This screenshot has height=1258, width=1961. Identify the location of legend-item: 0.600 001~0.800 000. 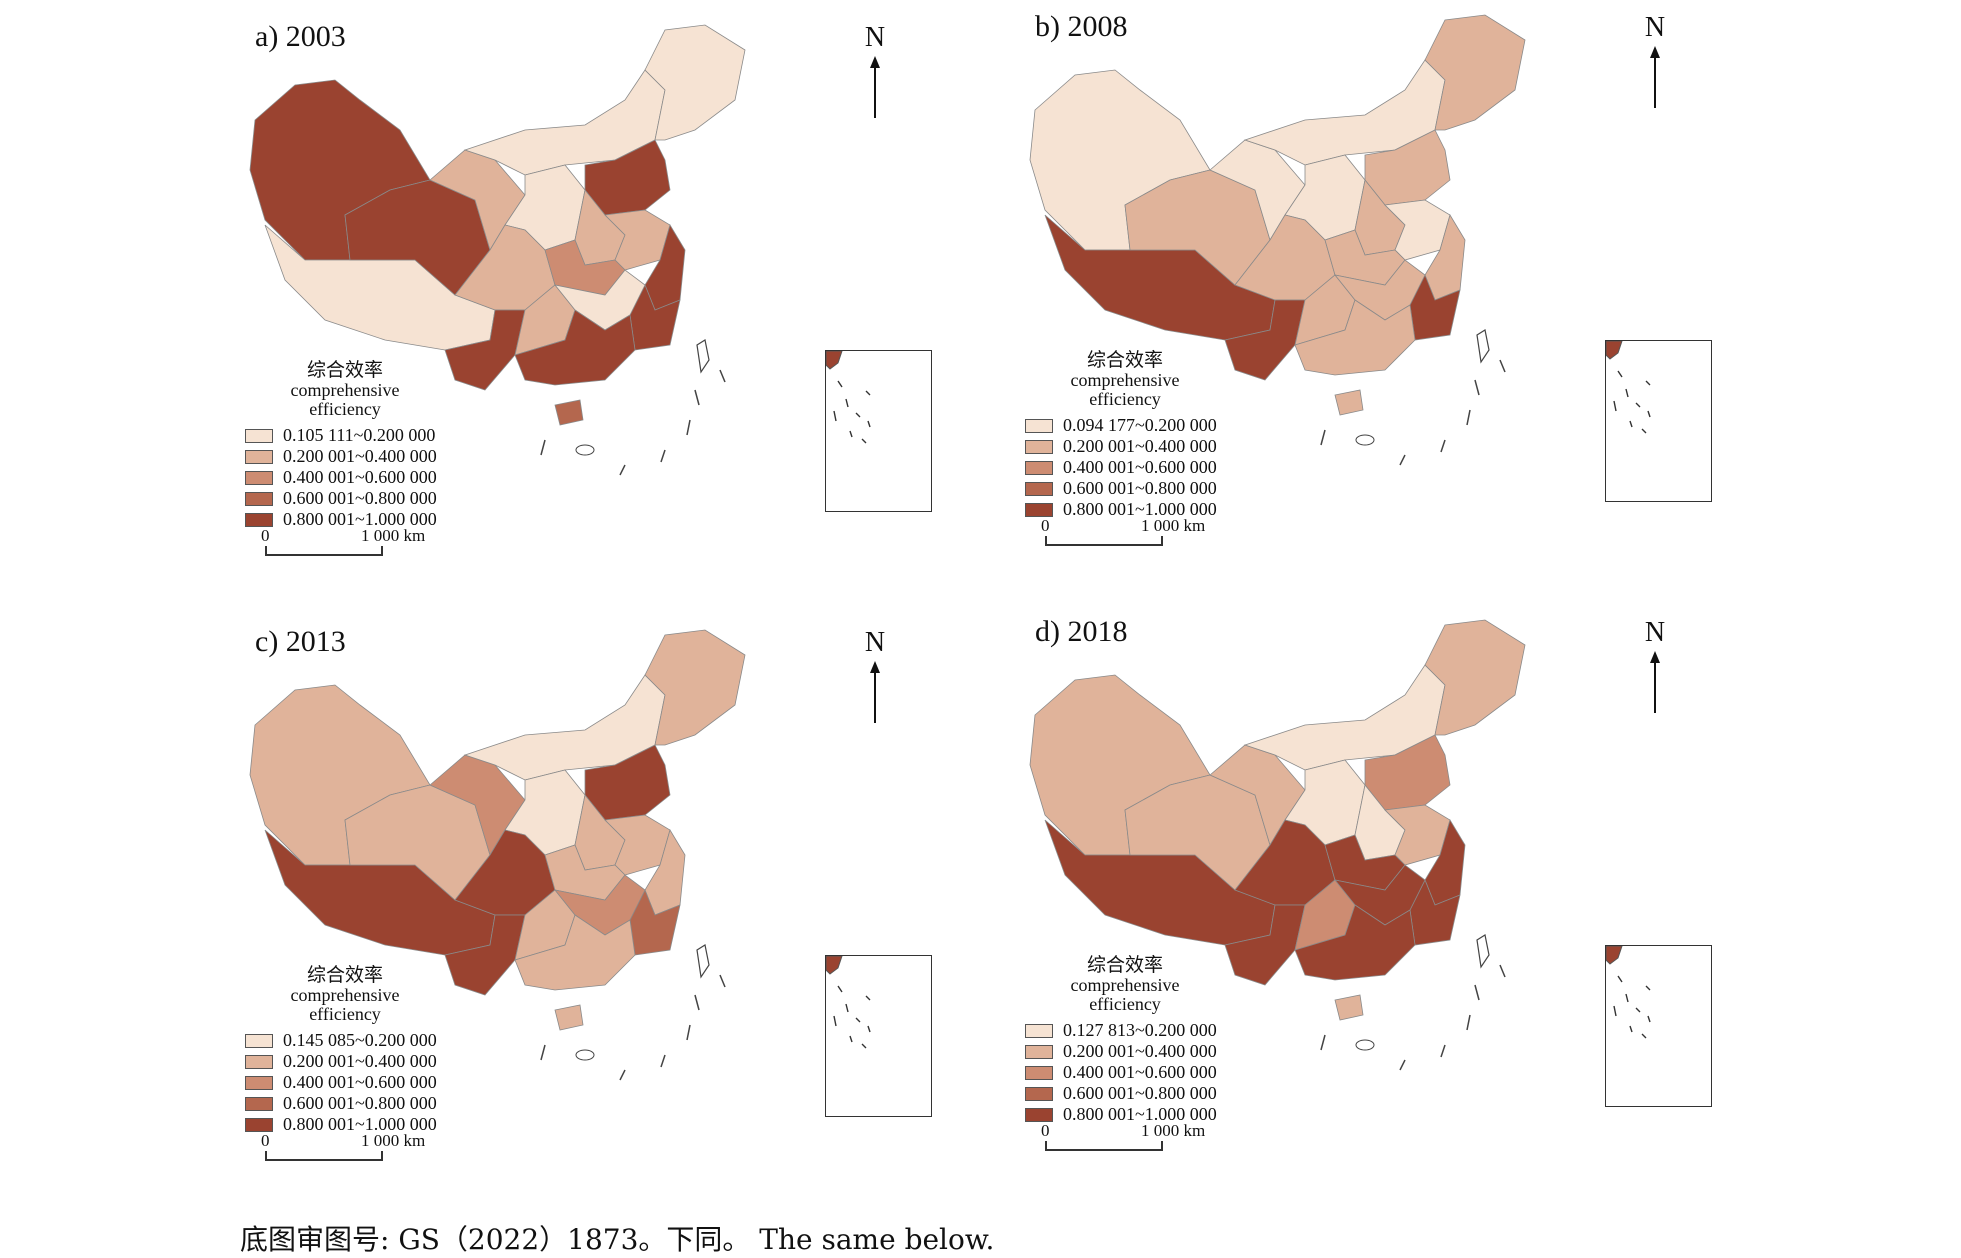
(1125, 1093).